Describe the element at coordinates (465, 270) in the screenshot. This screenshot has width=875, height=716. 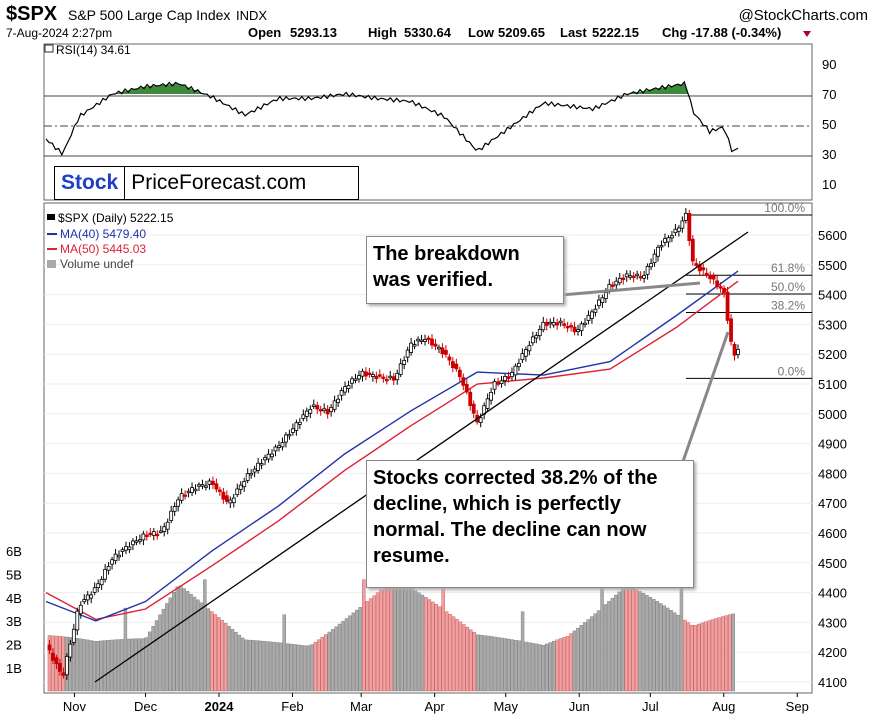
I see `breakdown-callout: The breakdown was verified.` at that location.